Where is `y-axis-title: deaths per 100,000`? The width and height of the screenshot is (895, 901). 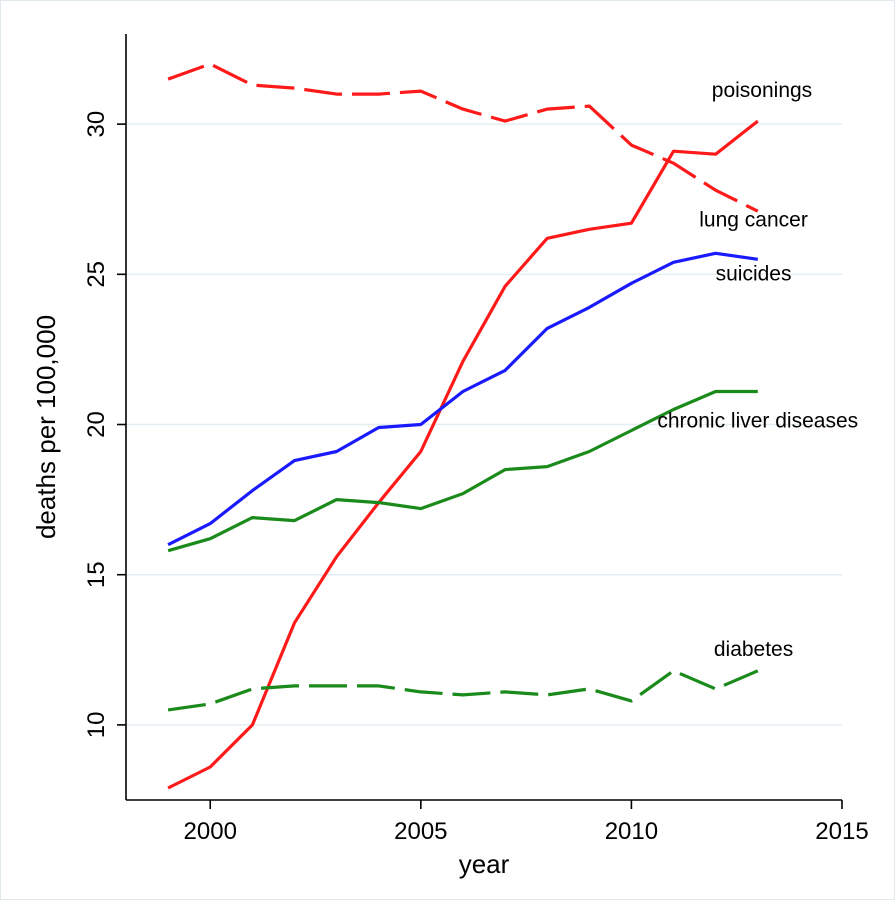 y-axis-title: deaths per 100,000 is located at coordinates (46, 427).